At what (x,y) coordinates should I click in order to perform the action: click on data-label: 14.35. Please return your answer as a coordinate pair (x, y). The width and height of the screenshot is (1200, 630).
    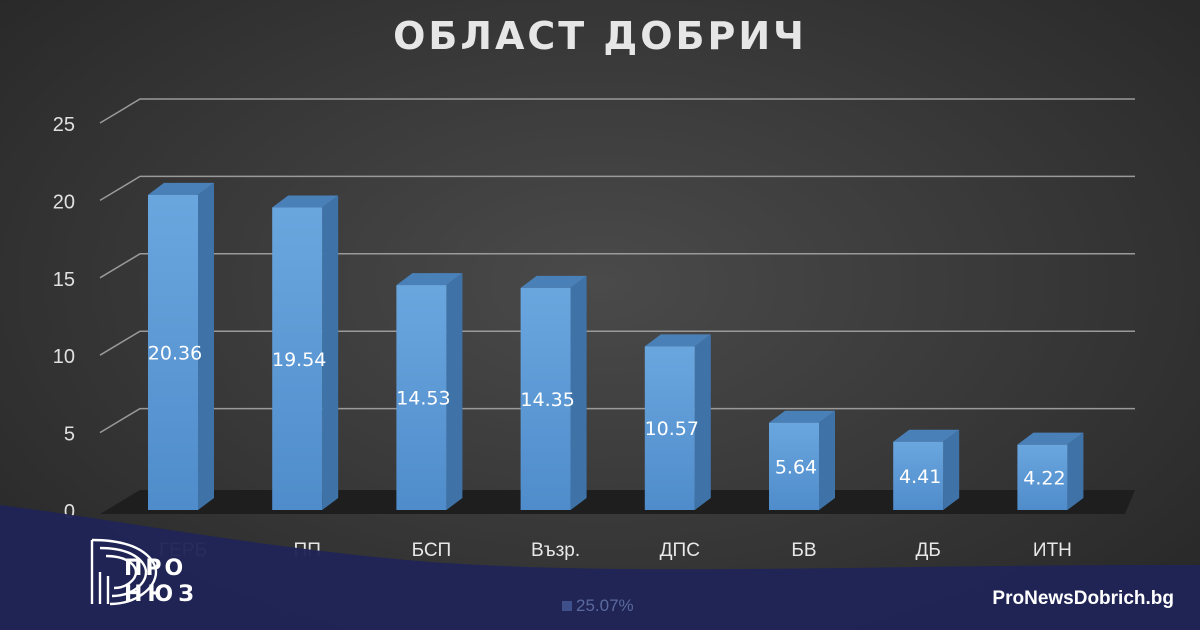
    Looking at the image, I should click on (547, 400).